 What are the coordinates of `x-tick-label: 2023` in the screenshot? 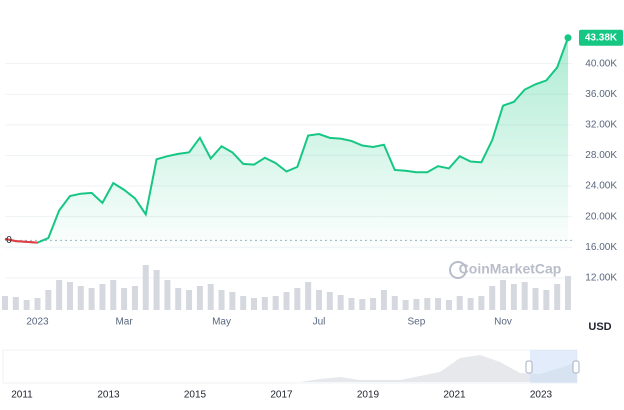 It's located at (37, 322).